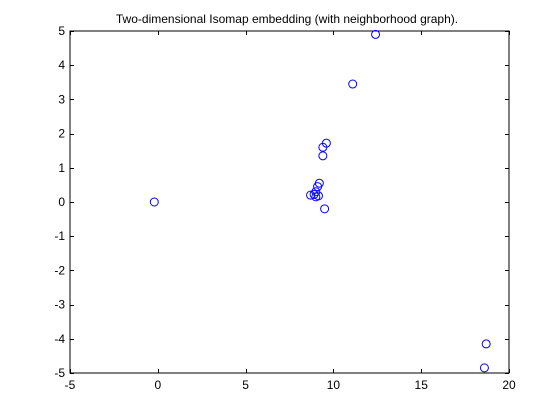 Image resolution: width=560 pixels, height=420 pixels. What do you see at coordinates (61, 202) in the screenshot?
I see `y-tick-label: 0` at bounding box center [61, 202].